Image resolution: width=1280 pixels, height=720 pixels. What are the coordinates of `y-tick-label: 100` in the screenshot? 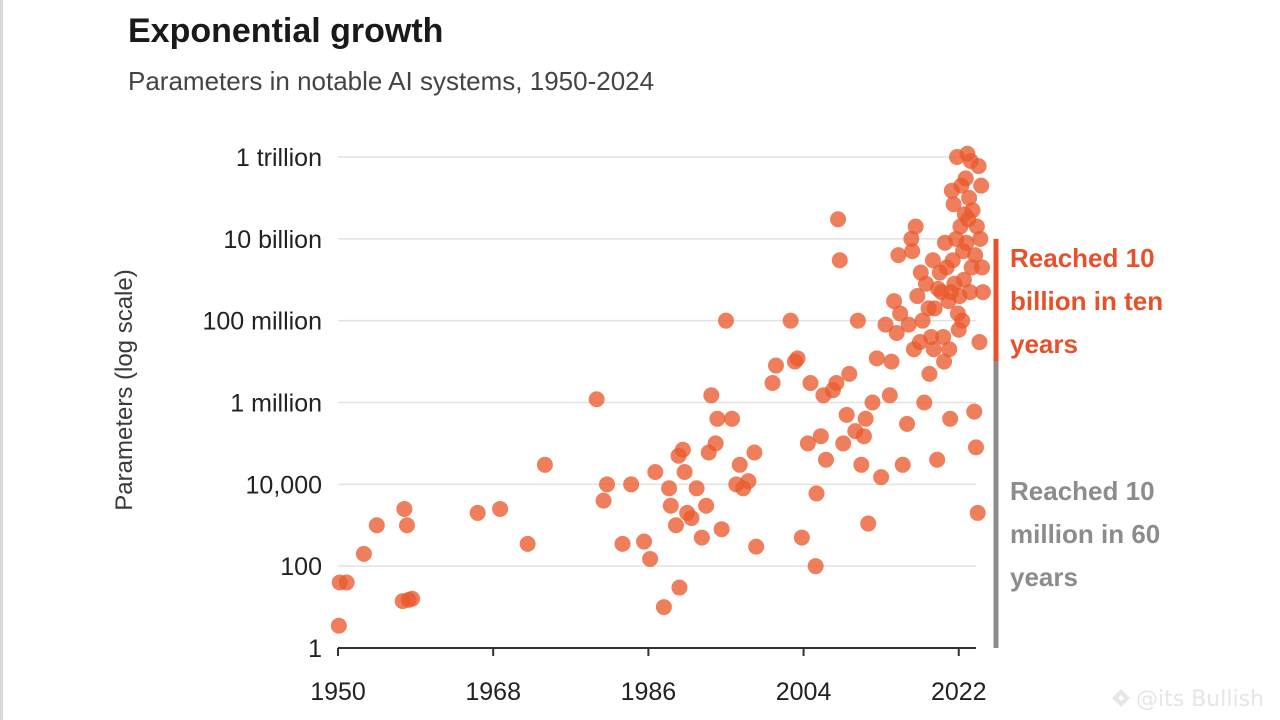 It's located at (301, 567).